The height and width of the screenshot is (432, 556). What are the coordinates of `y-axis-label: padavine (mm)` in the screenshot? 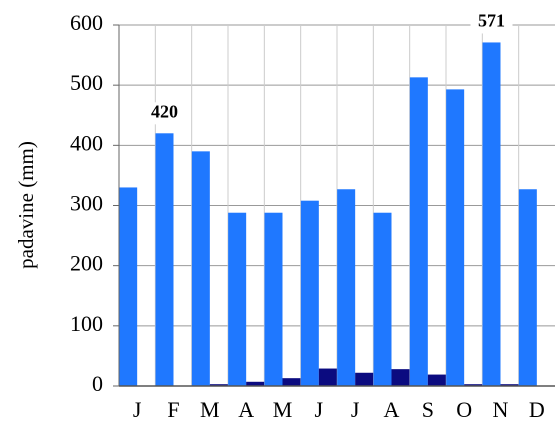 It's located at (26, 205).